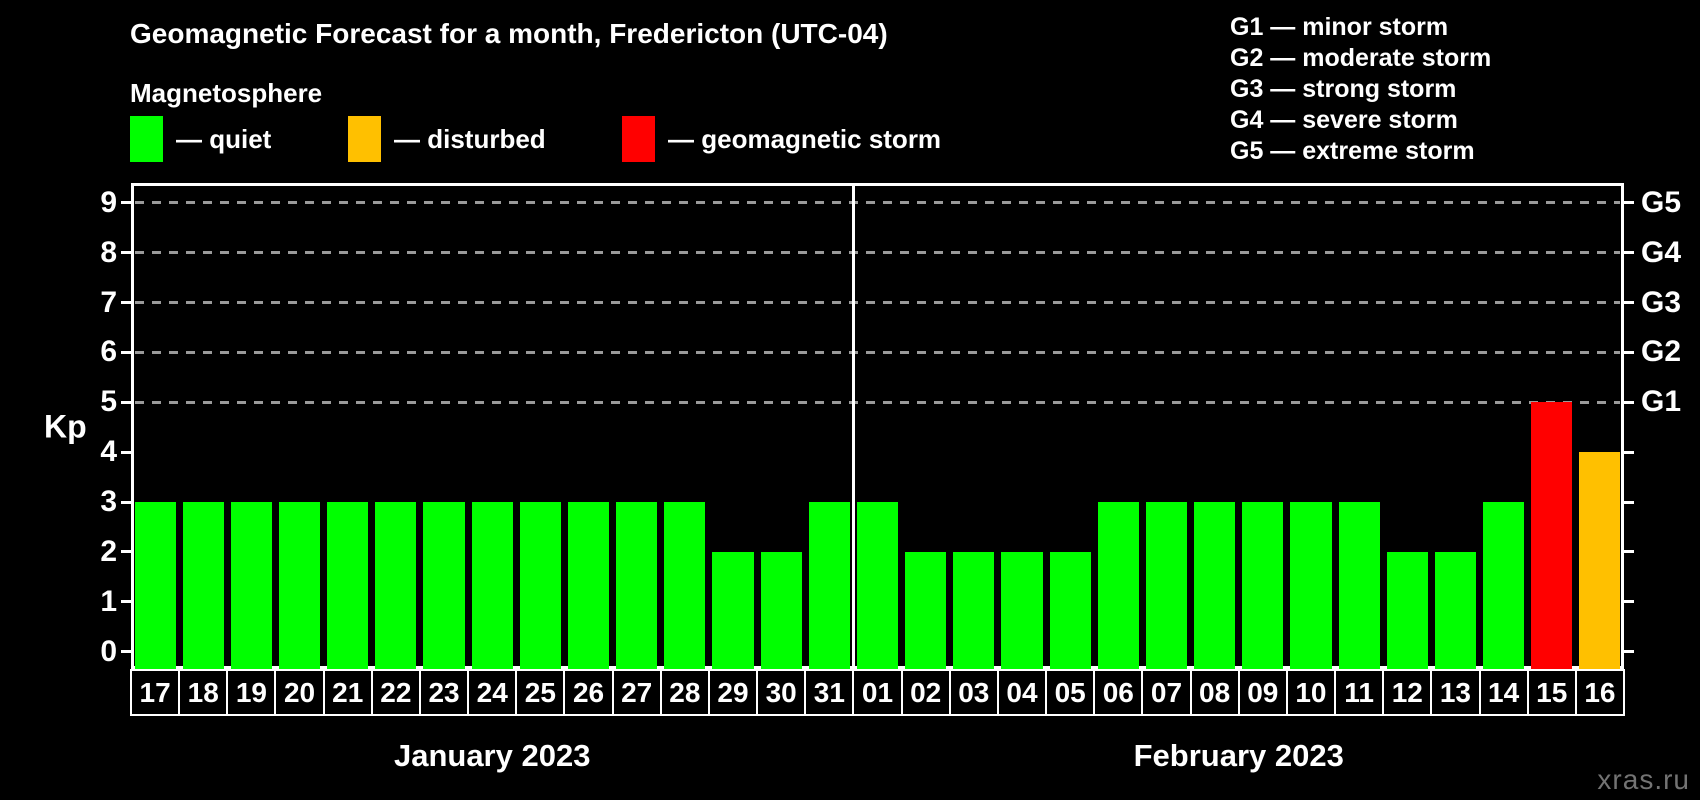 The height and width of the screenshot is (800, 1700). I want to click on month-label: January 2023, so click(492, 755).